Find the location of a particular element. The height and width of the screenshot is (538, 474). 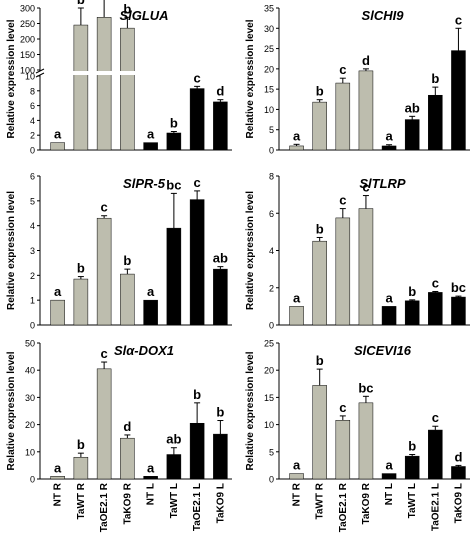

significance-letter: ab is located at coordinates (412, 107).